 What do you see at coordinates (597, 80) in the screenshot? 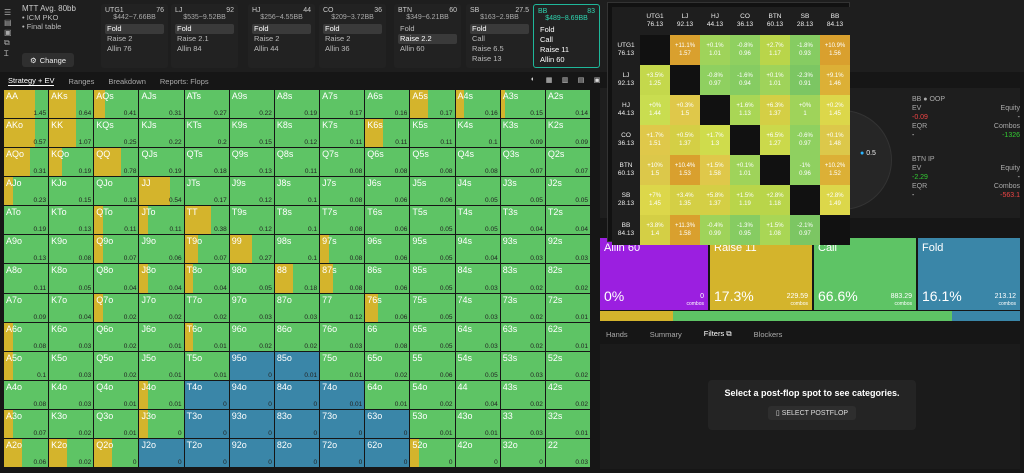
I see `compact-view-icon: ▣` at bounding box center [597, 80].